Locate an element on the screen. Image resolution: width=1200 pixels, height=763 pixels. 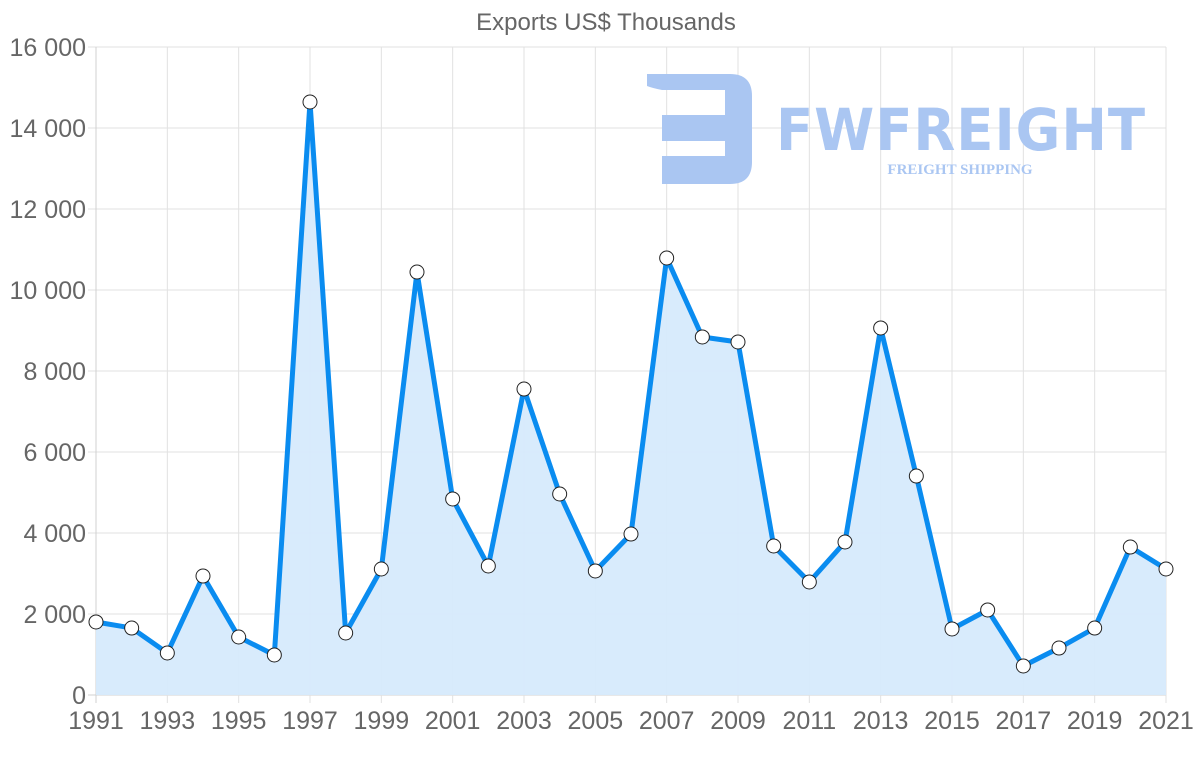
x-tick-label: 1995 is located at coordinates (239, 721).